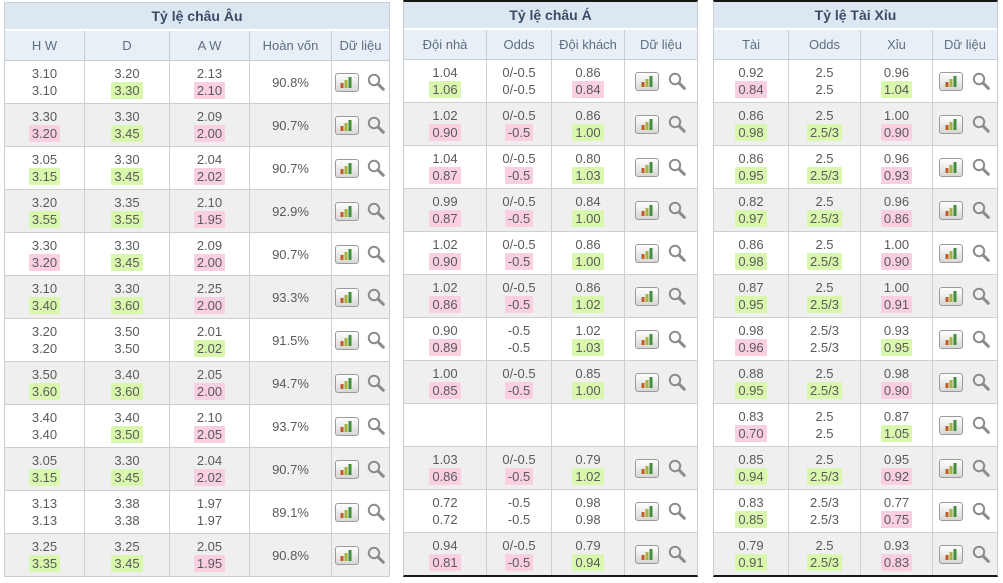  What do you see at coordinates (824, 201) in the screenshot?
I see `opening-odds-value: 2.5` at bounding box center [824, 201].